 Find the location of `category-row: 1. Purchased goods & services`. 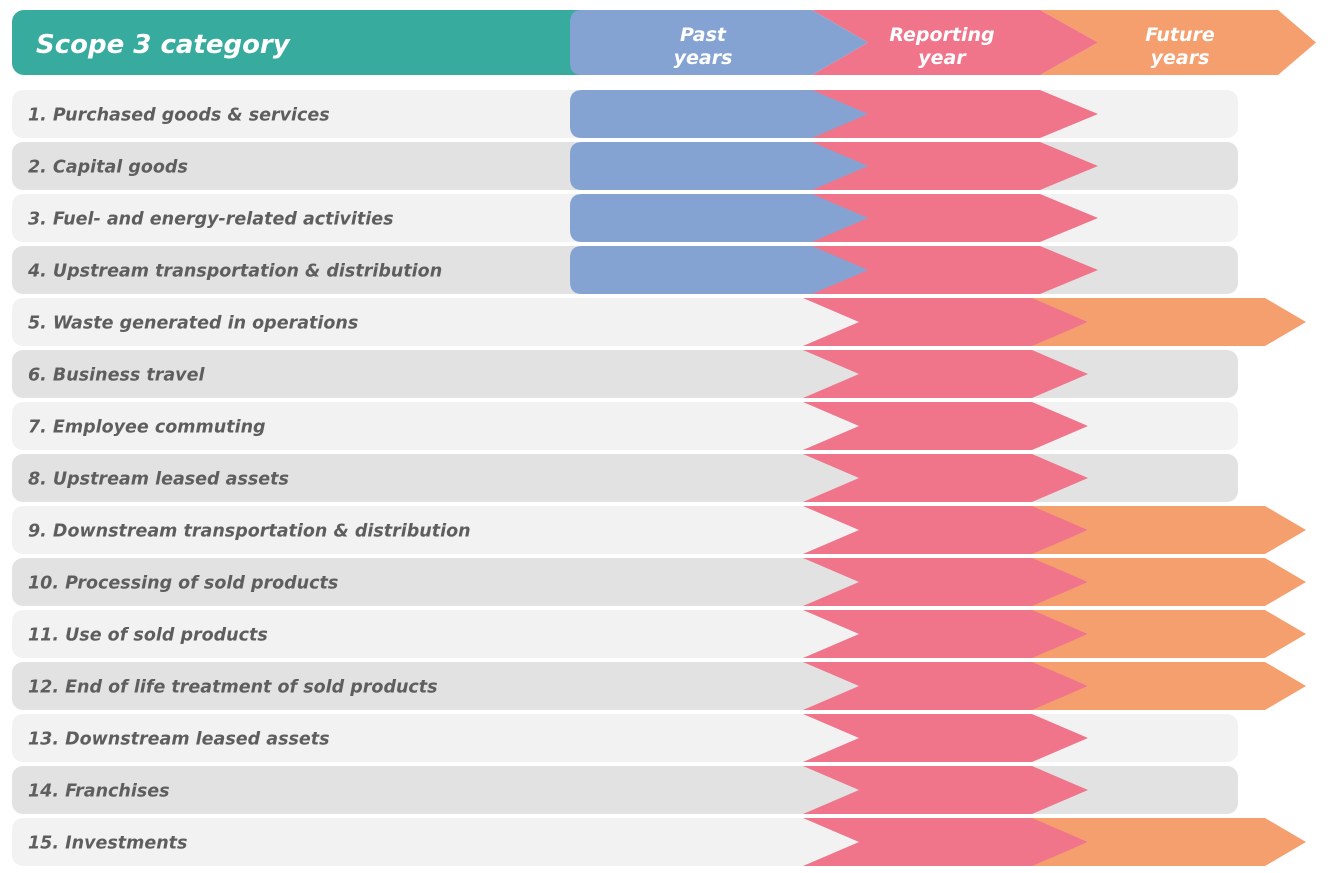

category-row: 1. Purchased goods & services is located at coordinates (625, 114).